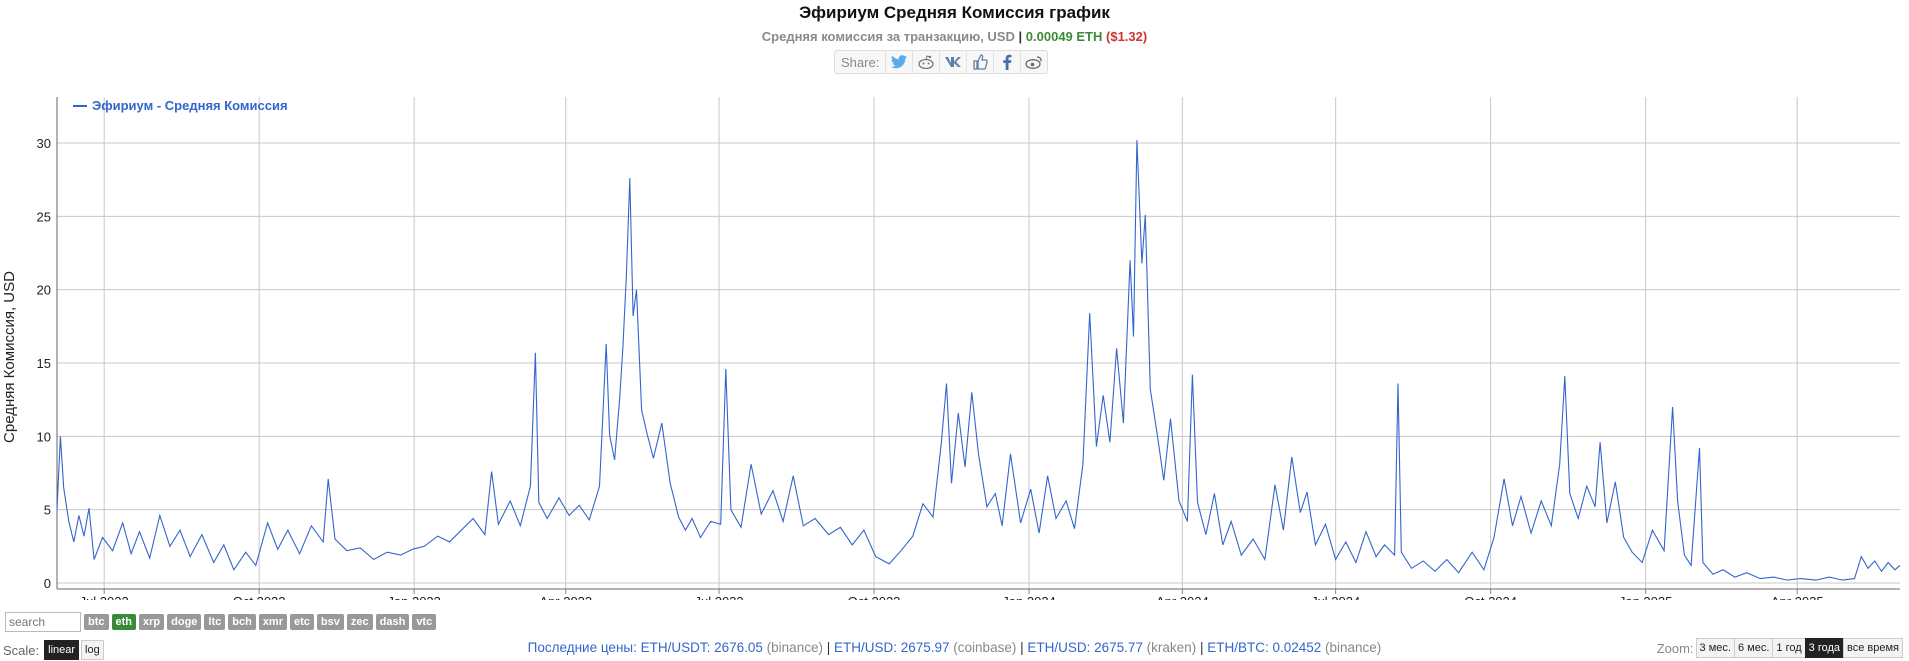 This screenshot has width=1909, height=661. Describe the element at coordinates (888, 36) in the screenshot. I see `subtitle-label: Средняя комиссия за транзакцию, USD` at that location.